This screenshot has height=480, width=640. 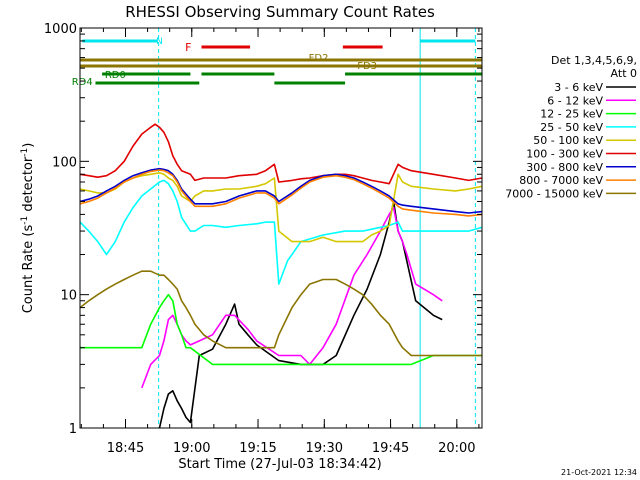 I want to click on legend-label-2: 12 - 25 keV, so click(x=571, y=114).